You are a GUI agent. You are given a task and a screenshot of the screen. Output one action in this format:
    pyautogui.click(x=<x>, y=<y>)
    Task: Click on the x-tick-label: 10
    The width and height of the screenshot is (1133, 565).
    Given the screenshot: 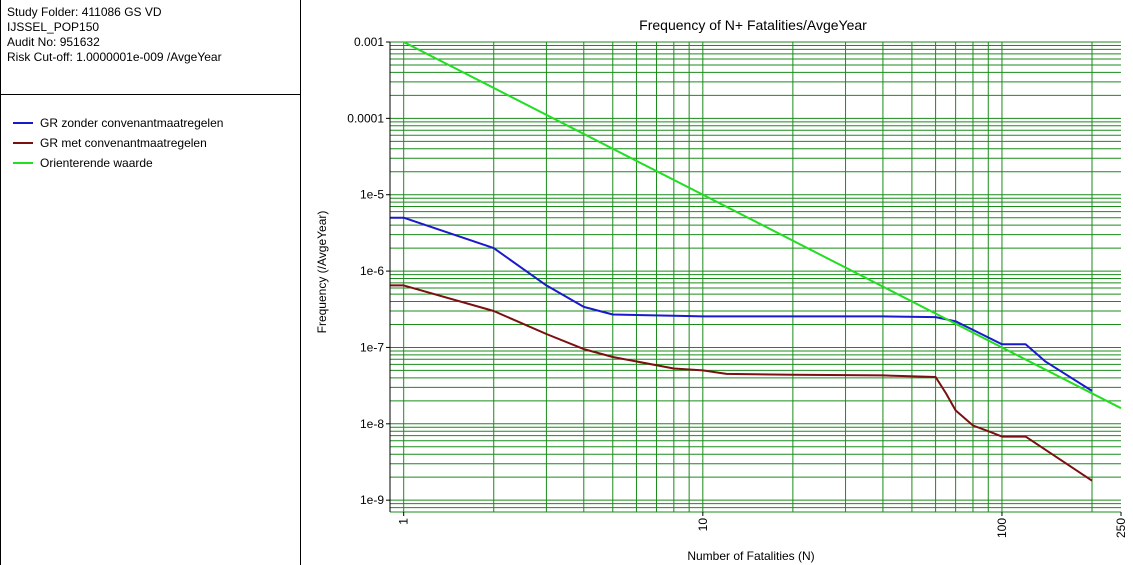 What is the action you would take?
    pyautogui.click(x=703, y=525)
    